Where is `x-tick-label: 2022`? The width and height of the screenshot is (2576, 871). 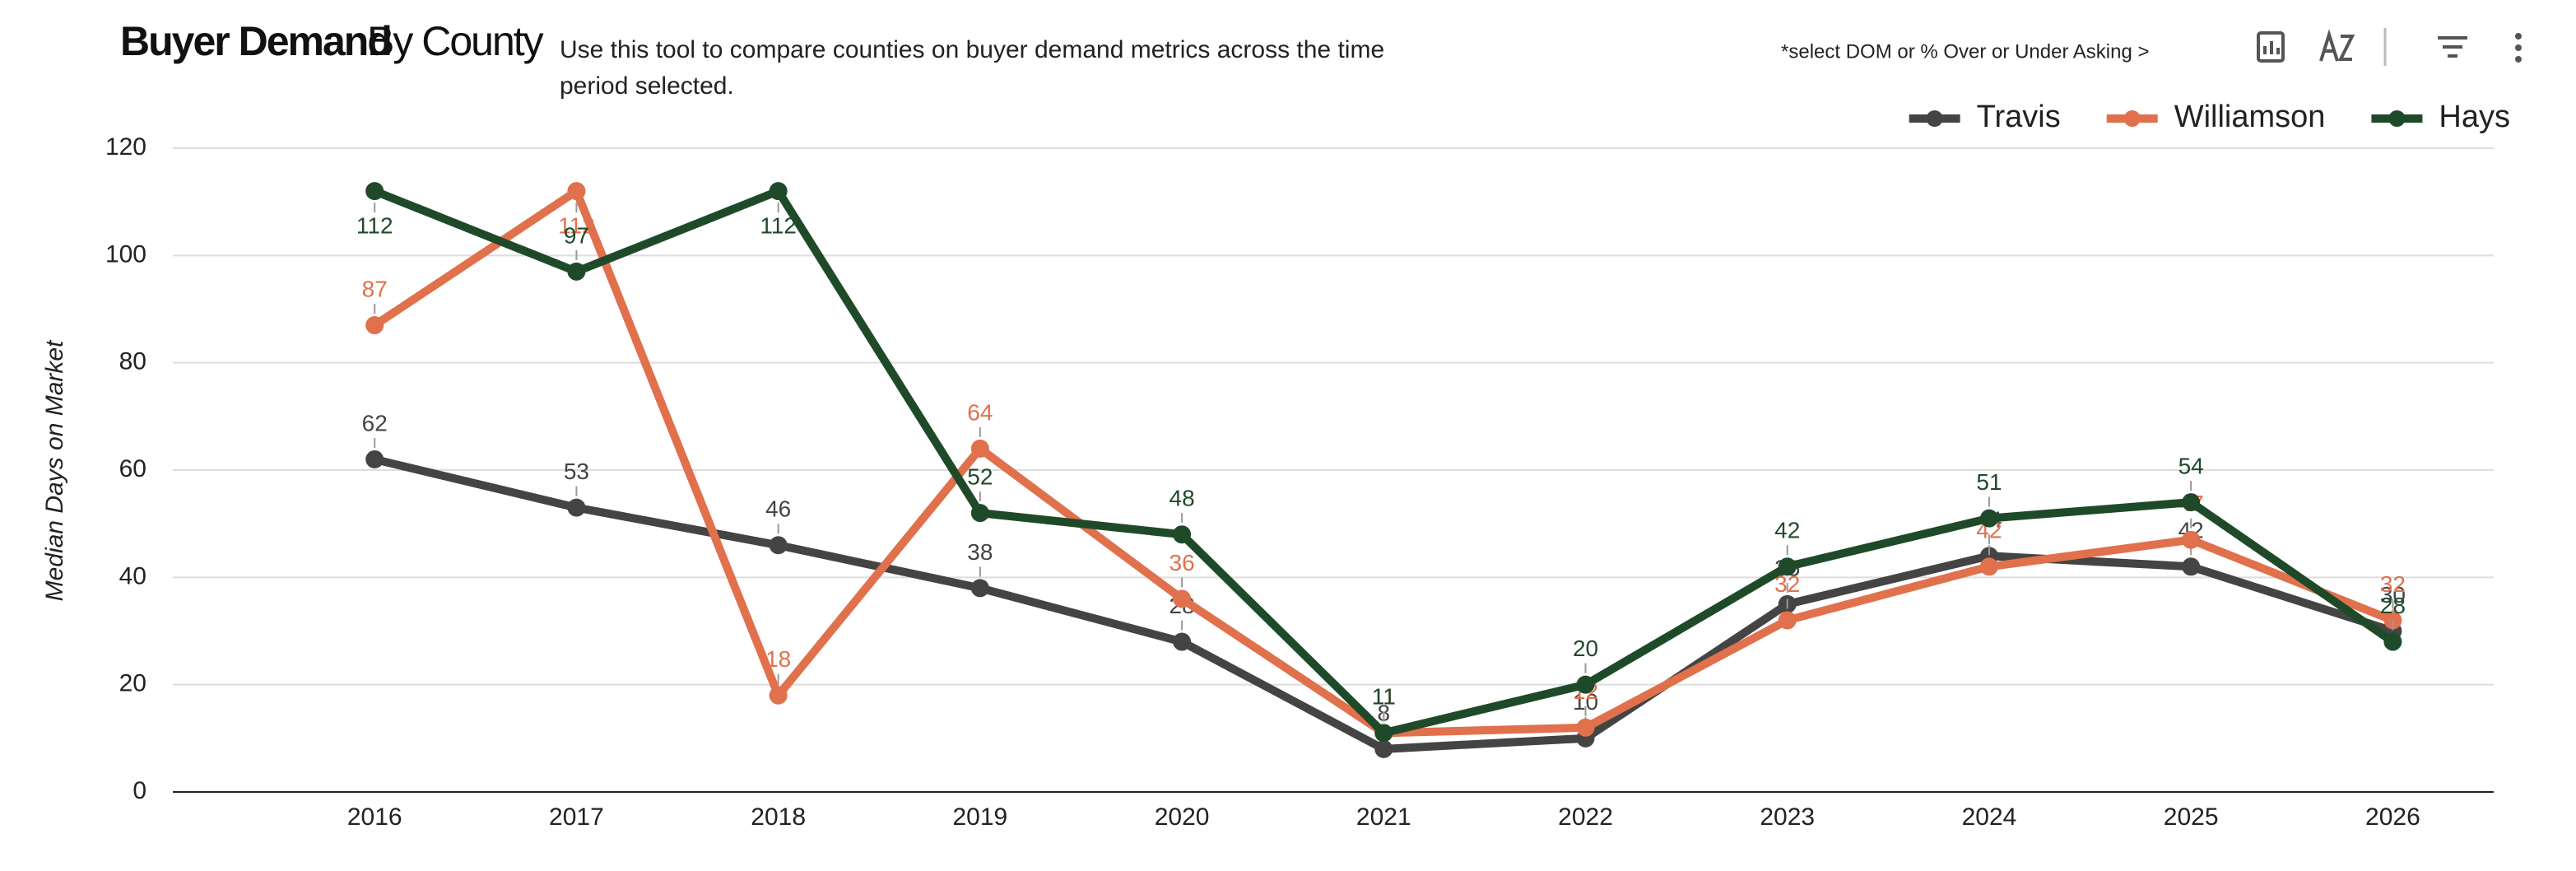 x-tick-label: 2022 is located at coordinates (1585, 817).